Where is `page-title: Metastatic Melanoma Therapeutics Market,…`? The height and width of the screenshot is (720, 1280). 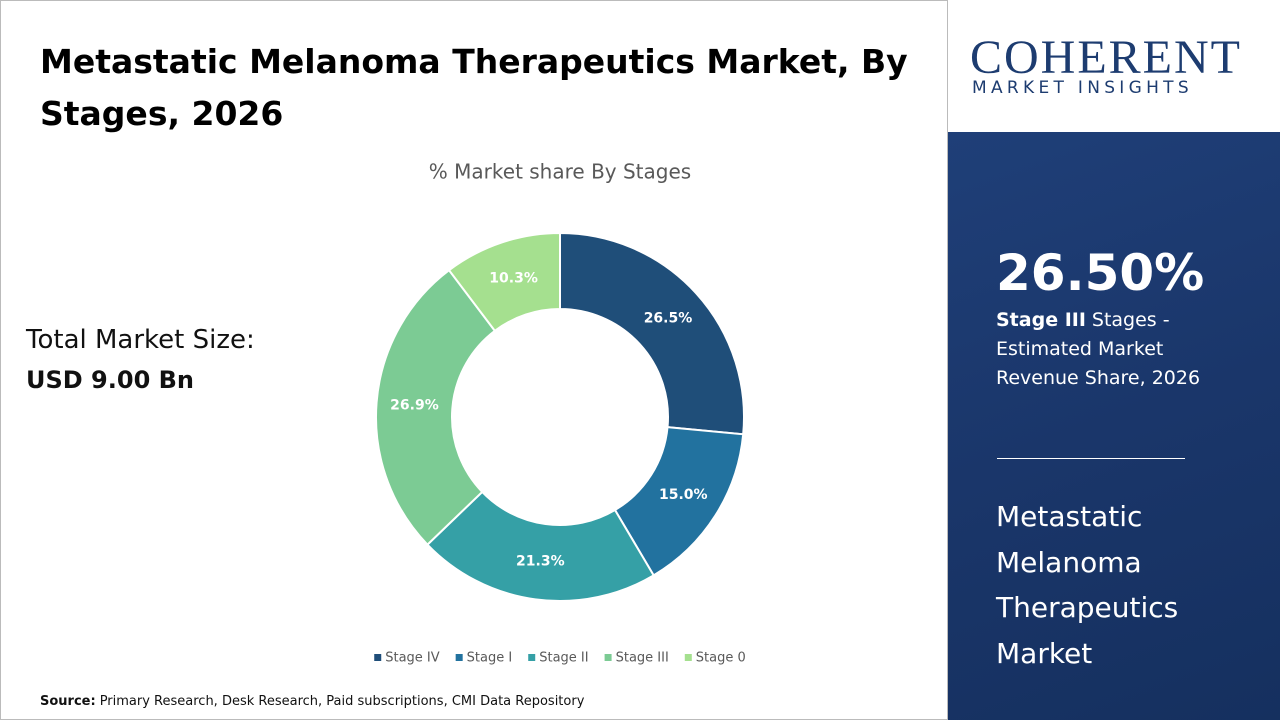 page-title: Metastatic Melanoma Therapeutics Market,… is located at coordinates (474, 87).